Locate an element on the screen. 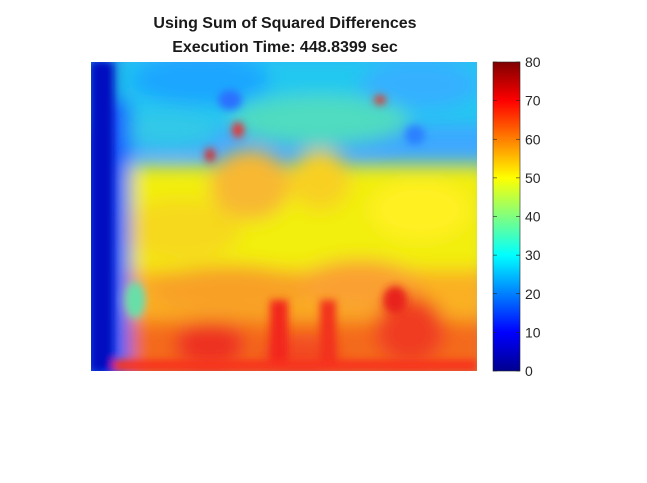 The height and width of the screenshot is (483, 647). colorbar-tick-label: 40 is located at coordinates (533, 217).